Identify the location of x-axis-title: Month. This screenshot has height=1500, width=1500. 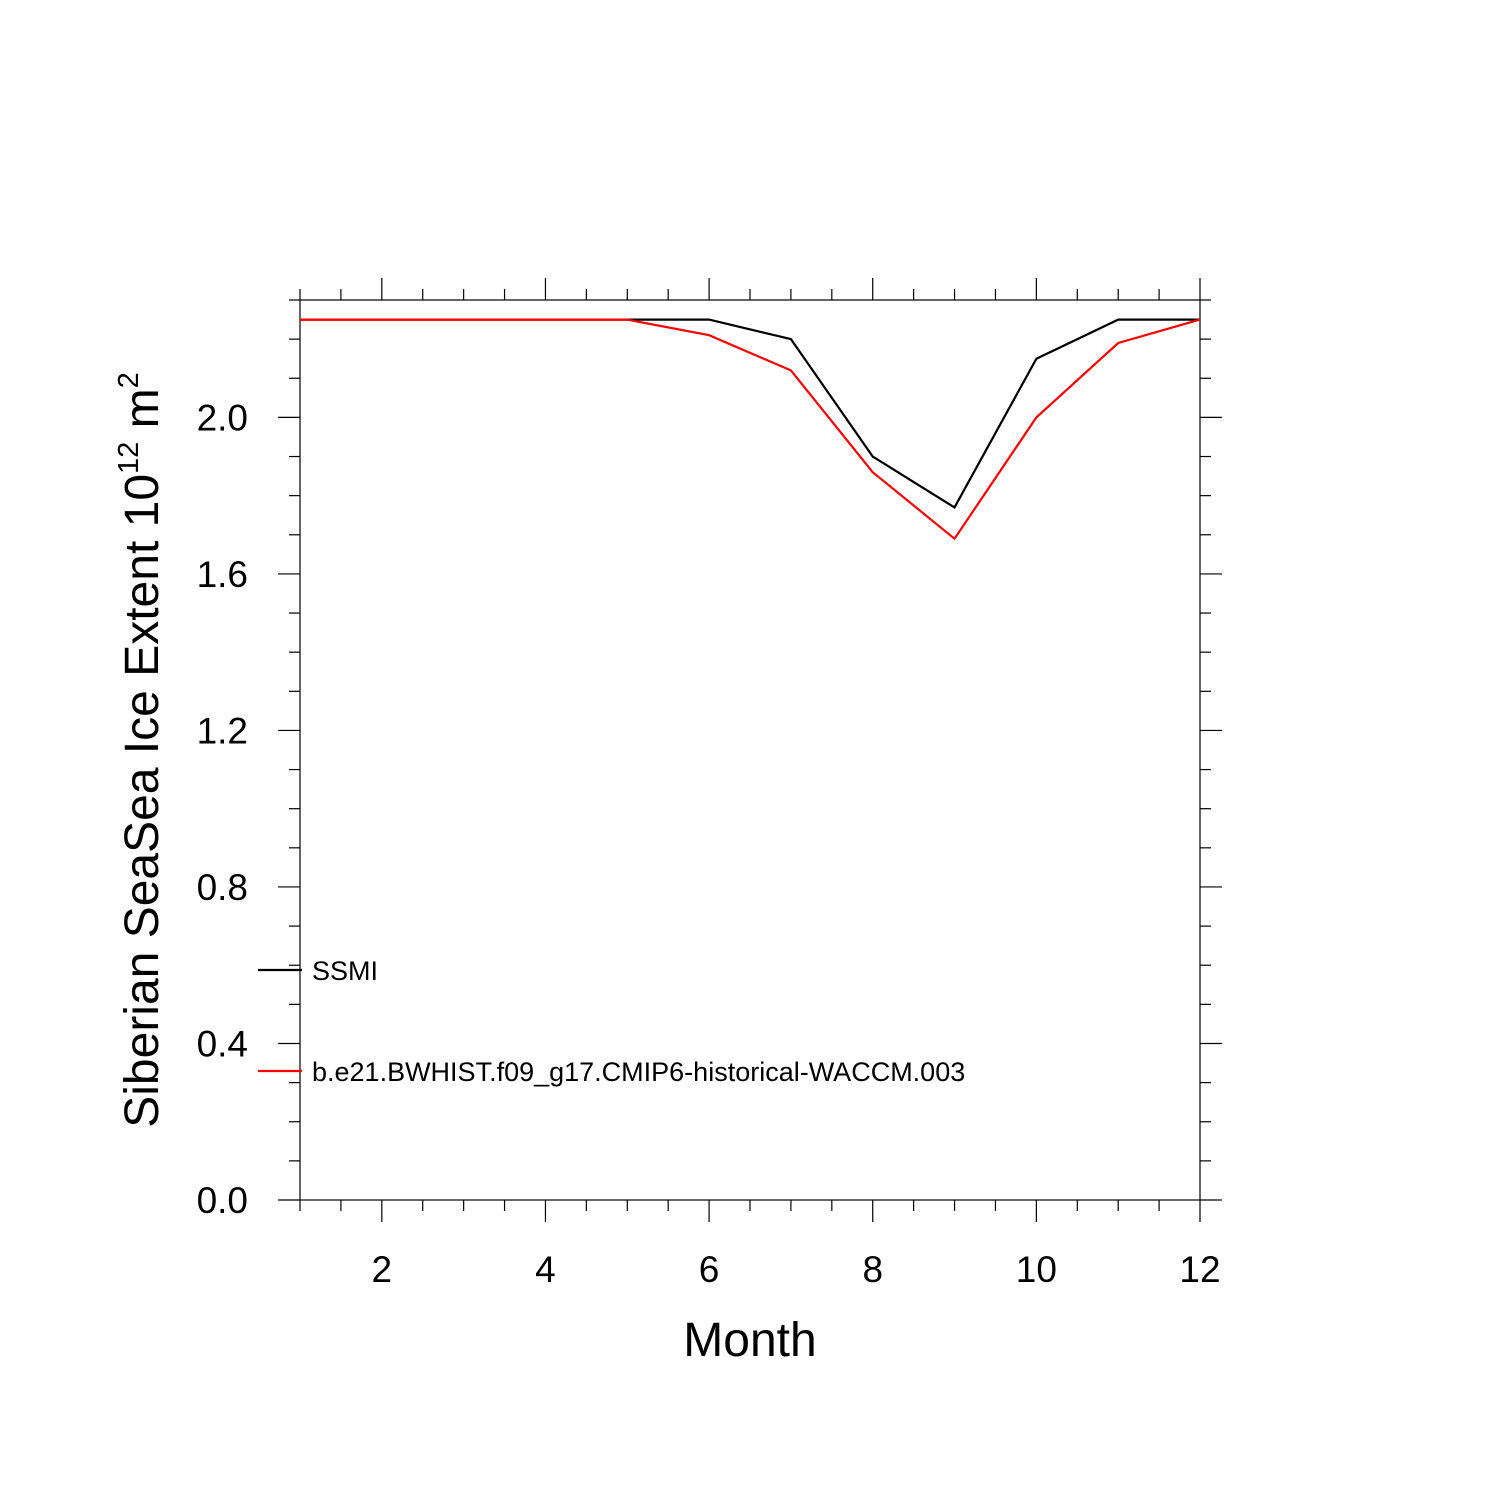
(749, 1340).